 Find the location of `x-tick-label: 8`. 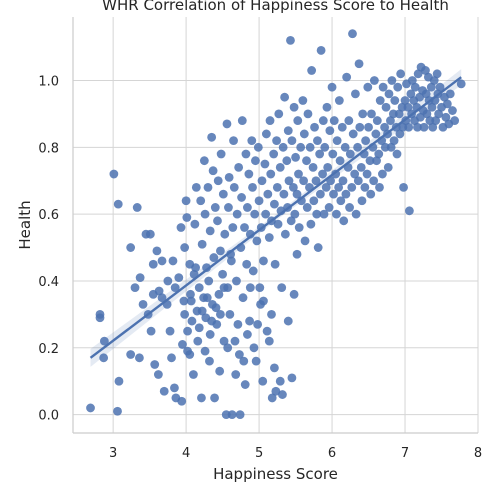

x-tick-label: 8 is located at coordinates (478, 453).